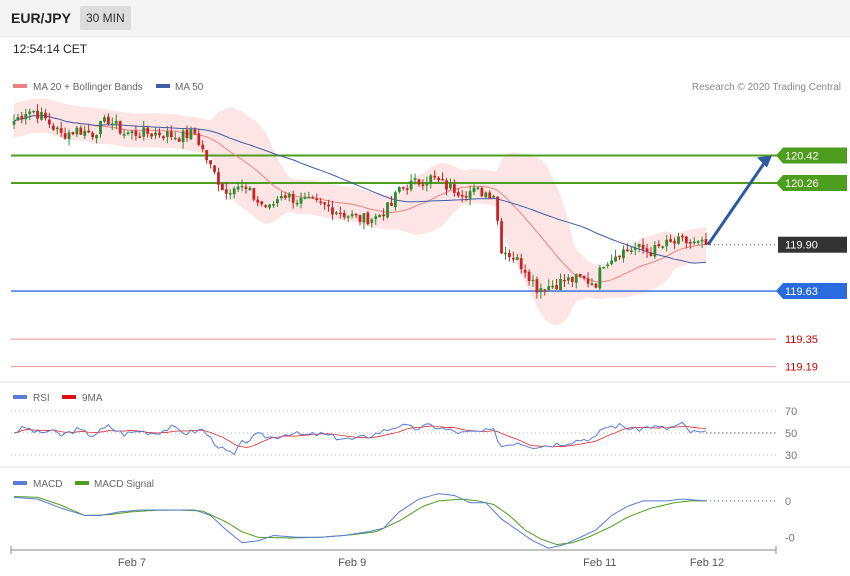 The width and height of the screenshot is (850, 576). I want to click on rsi-legend-label: RSI, so click(41, 398).